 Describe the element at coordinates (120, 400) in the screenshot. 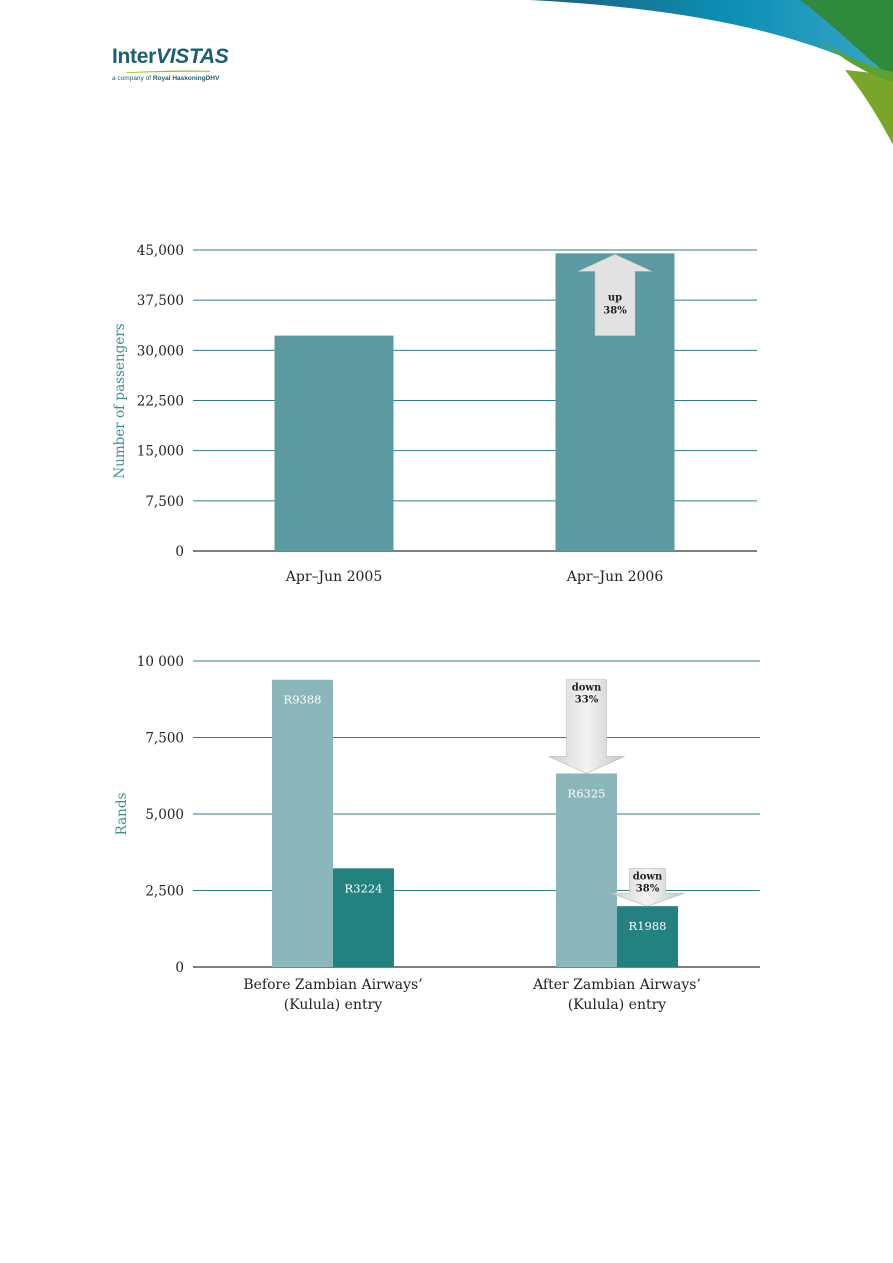

I see `passengers-y-axis-label: Number of passengers` at that location.